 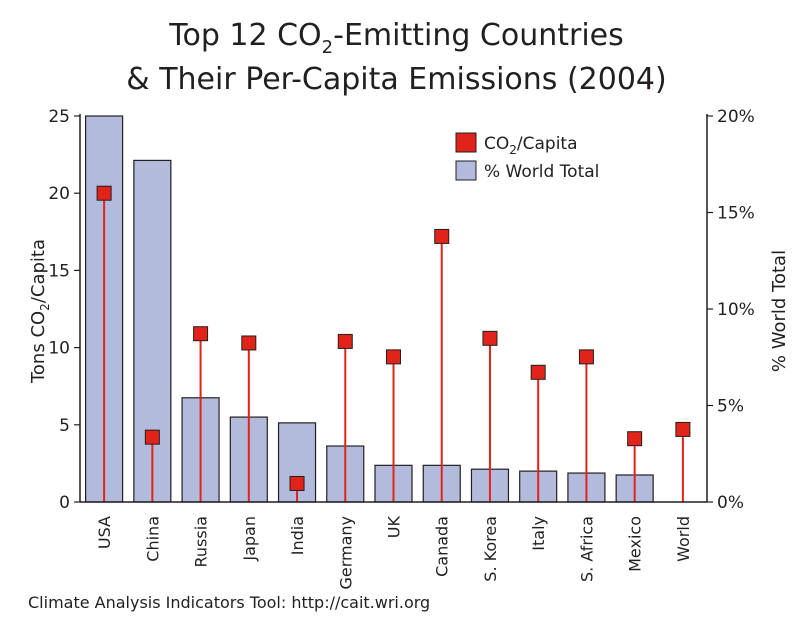 I want to click on right-tick-label: 15%, so click(x=736, y=214).